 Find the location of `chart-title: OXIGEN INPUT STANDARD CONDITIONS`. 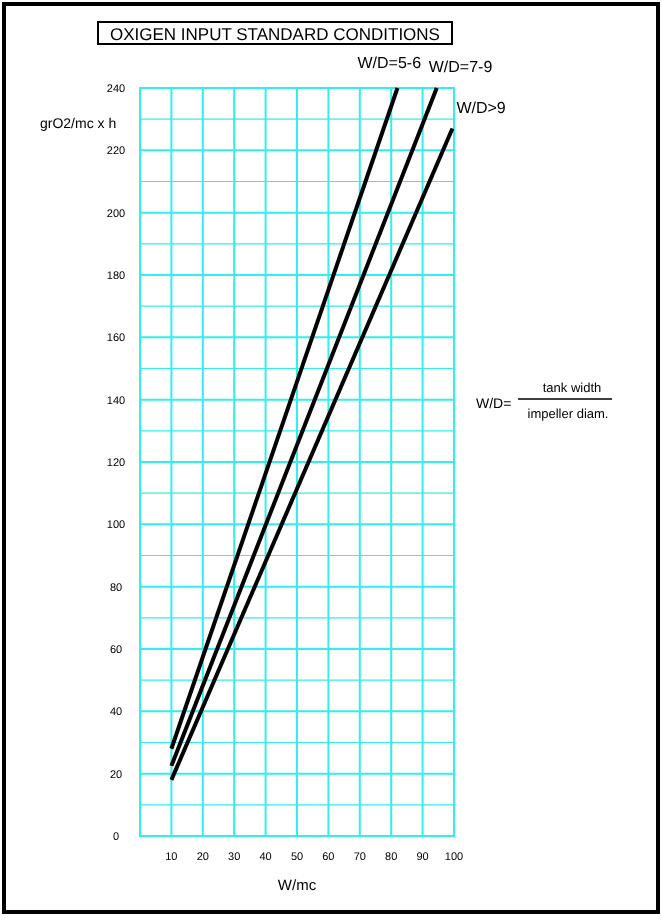

chart-title: OXIGEN INPUT STANDARD CONDITIONS is located at coordinates (275, 34).